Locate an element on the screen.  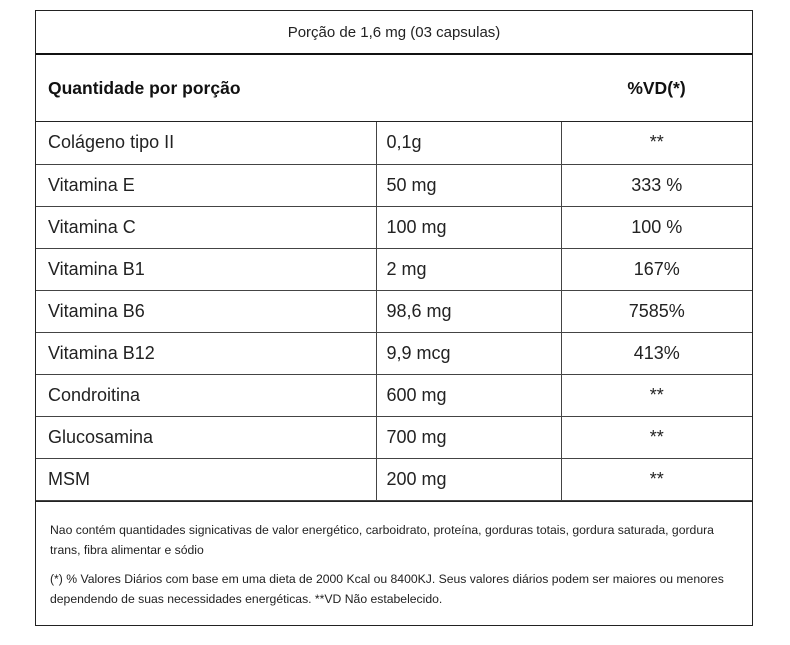
table-row: Vitamina C 100 mg 100 % is located at coordinates (394, 227).